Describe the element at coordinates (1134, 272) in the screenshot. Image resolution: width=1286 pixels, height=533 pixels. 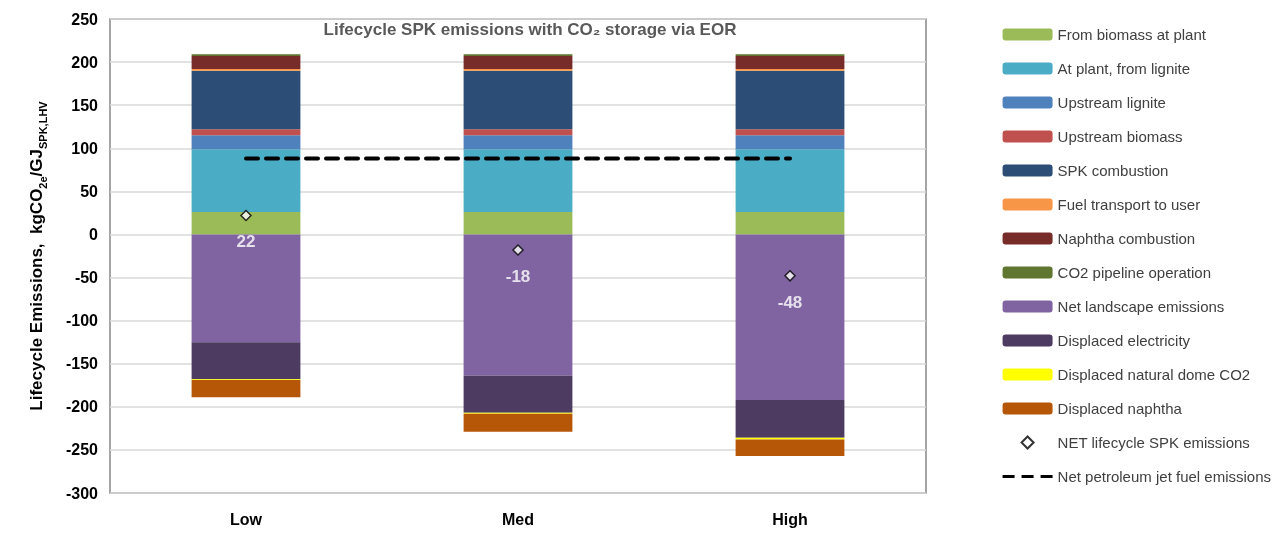
I see `legend-label: CO2 pipeline operation` at that location.